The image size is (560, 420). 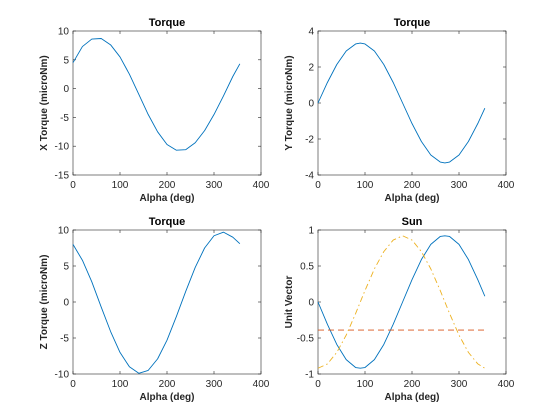 What do you see at coordinates (44, 102) in the screenshot?
I see `y-axis-label: X Torque (microNm)` at bounding box center [44, 102].